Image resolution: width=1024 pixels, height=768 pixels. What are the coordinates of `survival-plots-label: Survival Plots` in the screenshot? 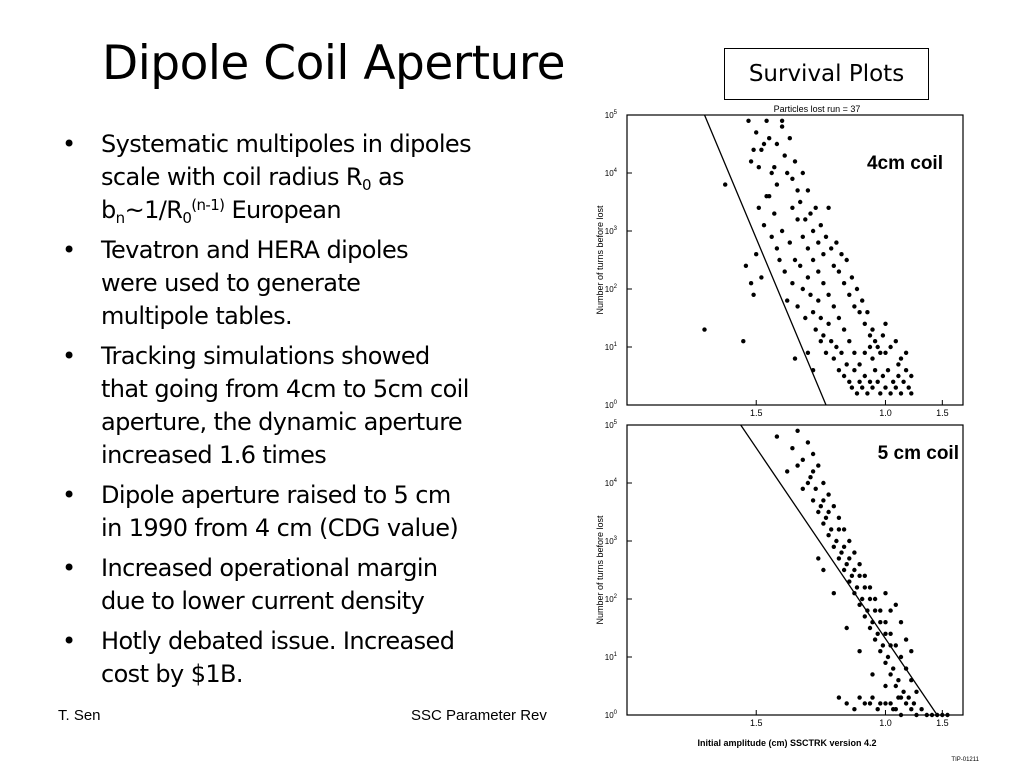 It's located at (826, 74).